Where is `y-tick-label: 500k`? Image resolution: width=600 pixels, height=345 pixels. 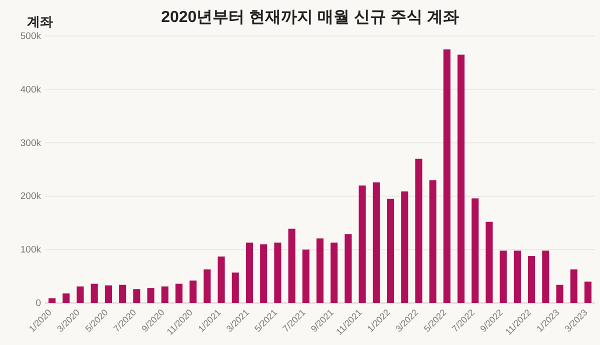
y-tick-label: 500k is located at coordinates (31, 36).